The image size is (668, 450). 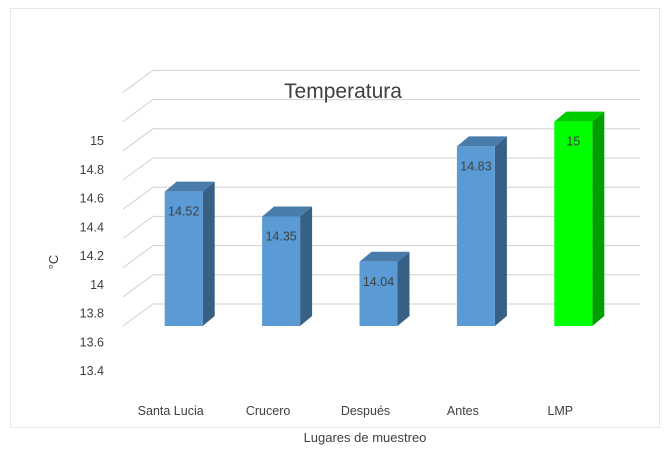 What do you see at coordinates (365, 437) in the screenshot?
I see `x-axis-title: Lugares de muestreo` at bounding box center [365, 437].